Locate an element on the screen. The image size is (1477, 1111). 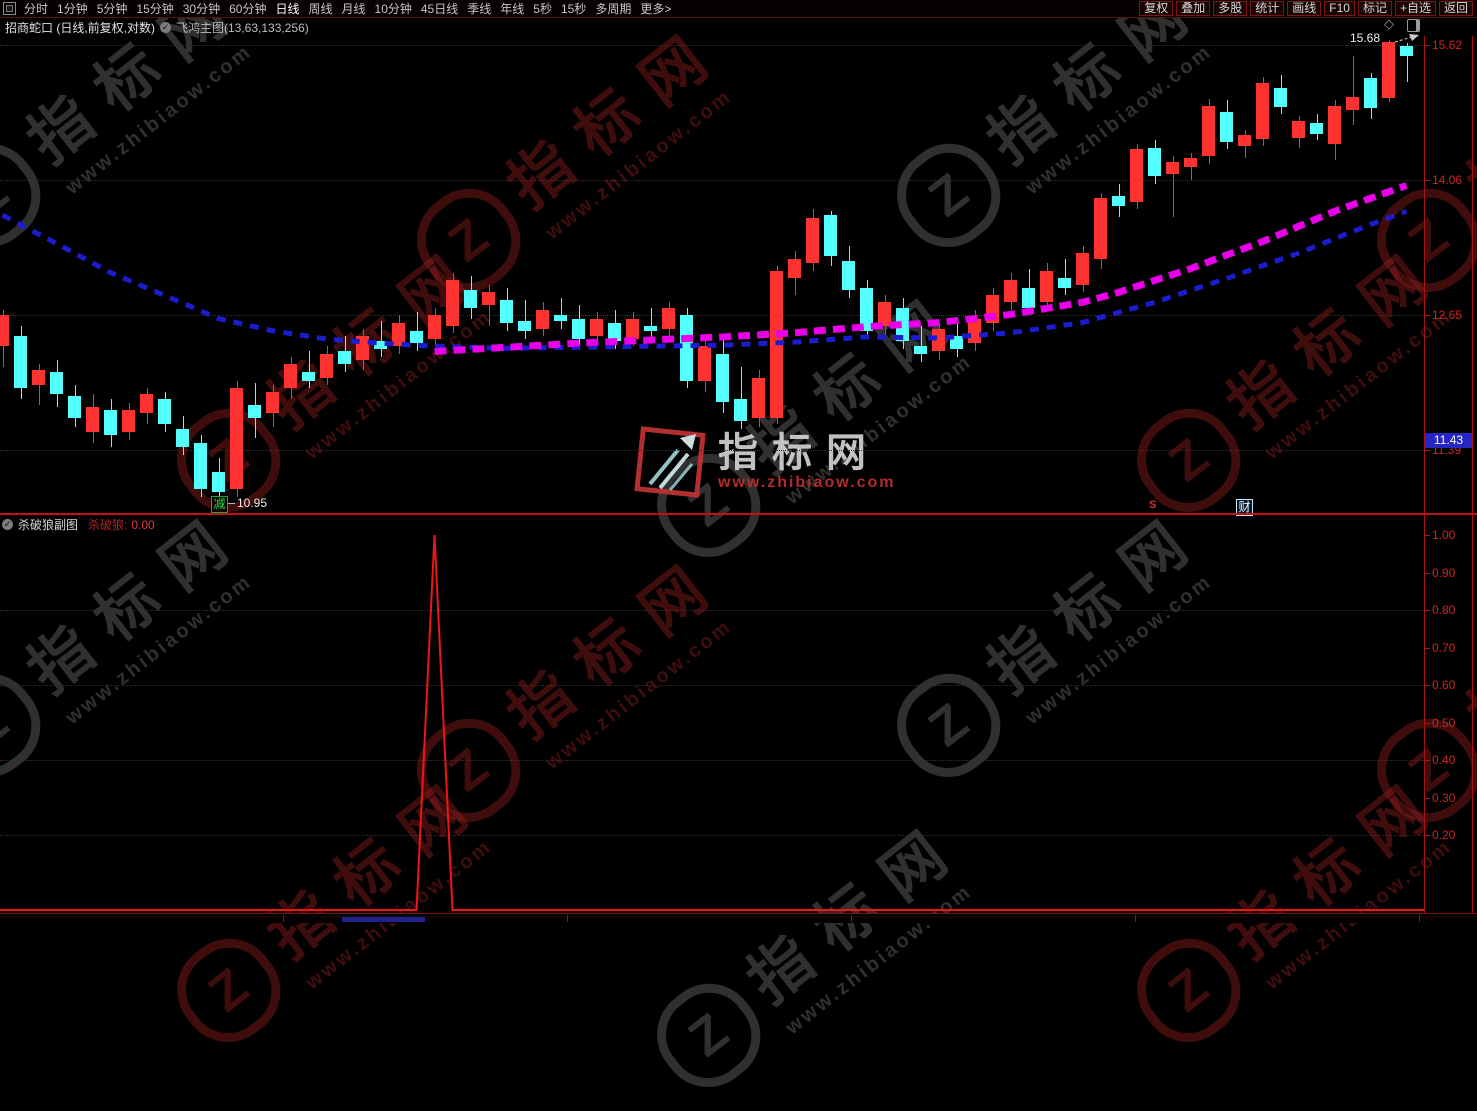
action-list: 复权 叠加 多股 统计 画线 F10 标记 +自选 返回 is located at coordinates (1306, 8).